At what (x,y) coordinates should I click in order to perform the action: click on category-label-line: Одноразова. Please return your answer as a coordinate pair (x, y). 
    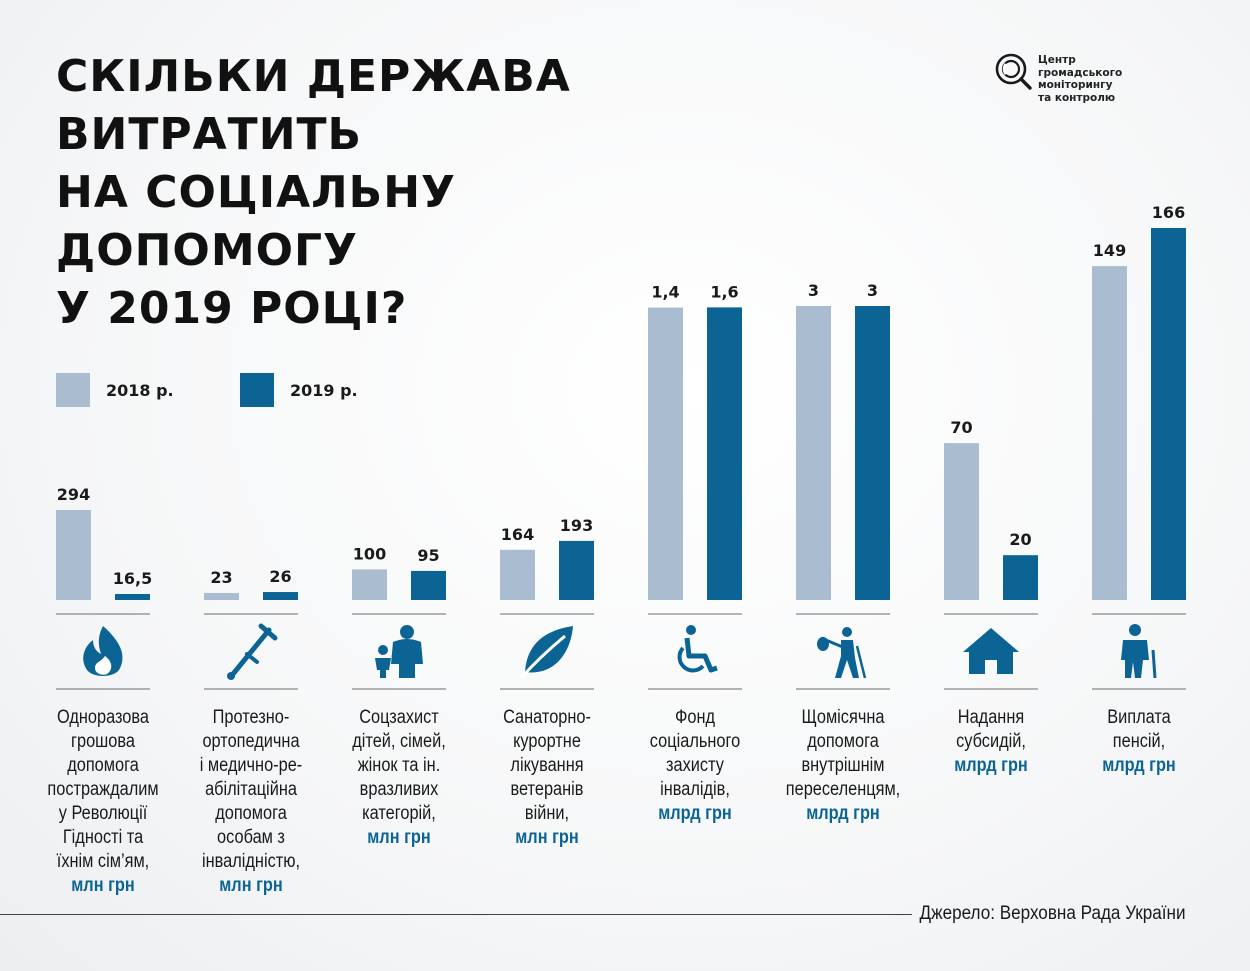
    Looking at the image, I should click on (103, 717).